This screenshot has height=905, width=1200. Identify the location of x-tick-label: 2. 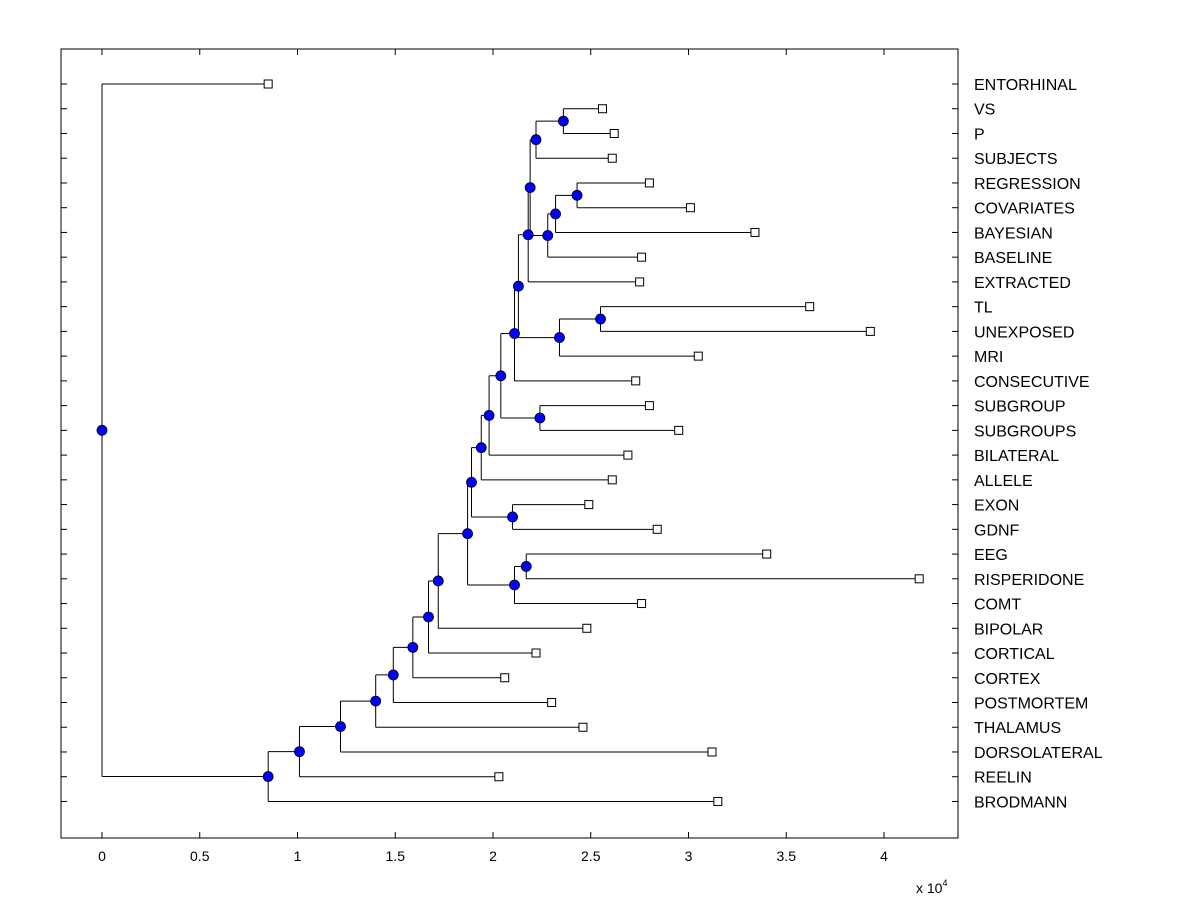
(493, 856).